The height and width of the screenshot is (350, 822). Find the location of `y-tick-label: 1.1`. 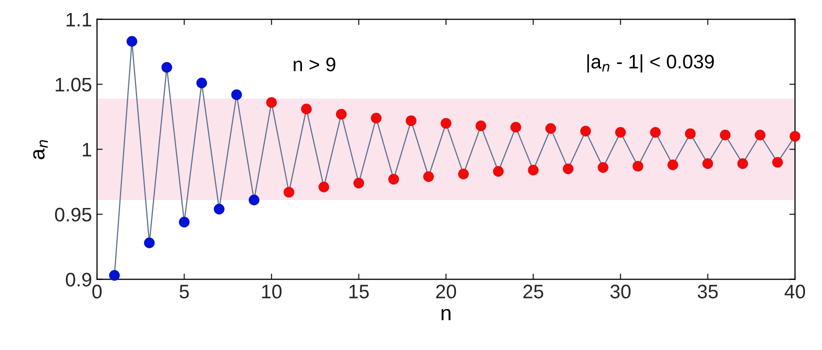

y-tick-label: 1.1 is located at coordinates (79, 19).